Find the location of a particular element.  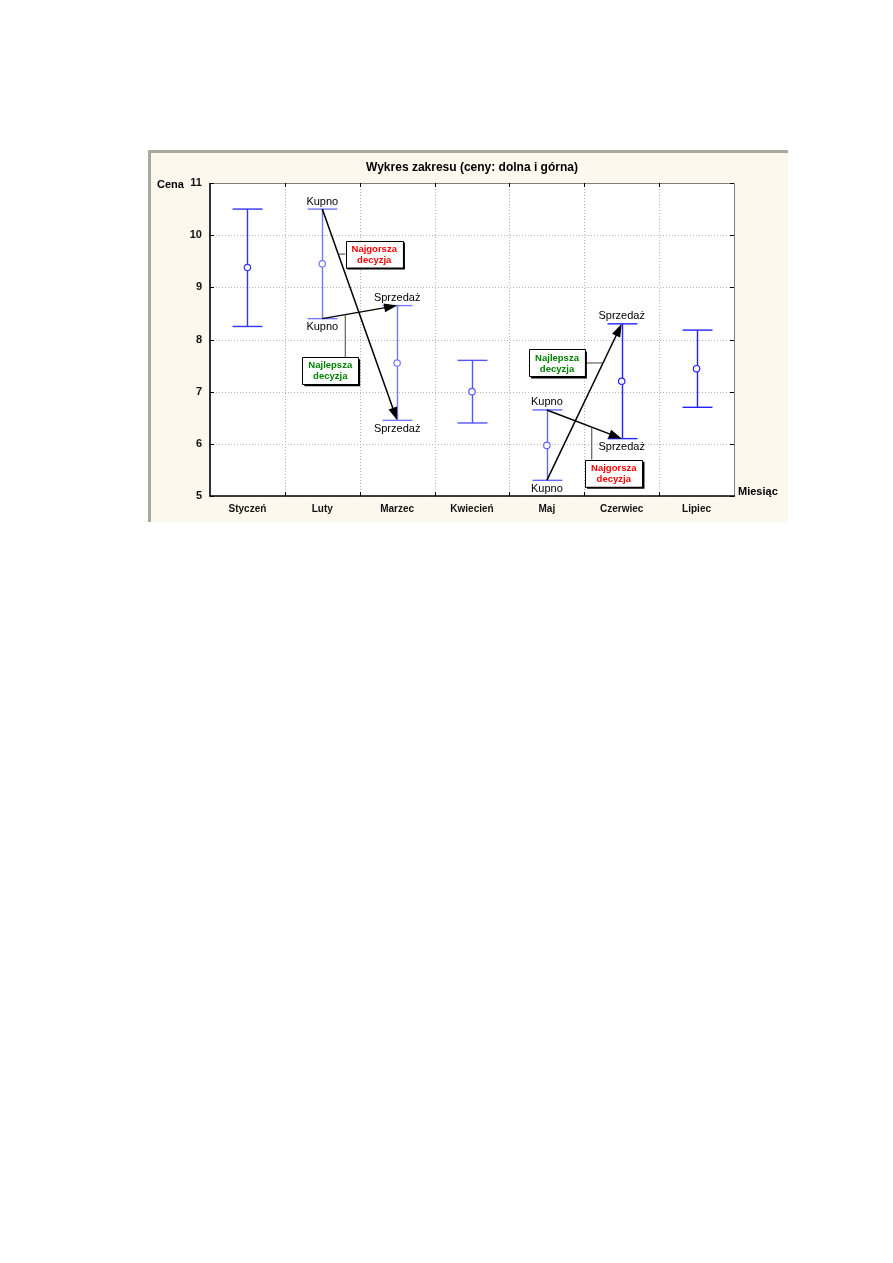

y-tick-label: 8 is located at coordinates (198, 338).